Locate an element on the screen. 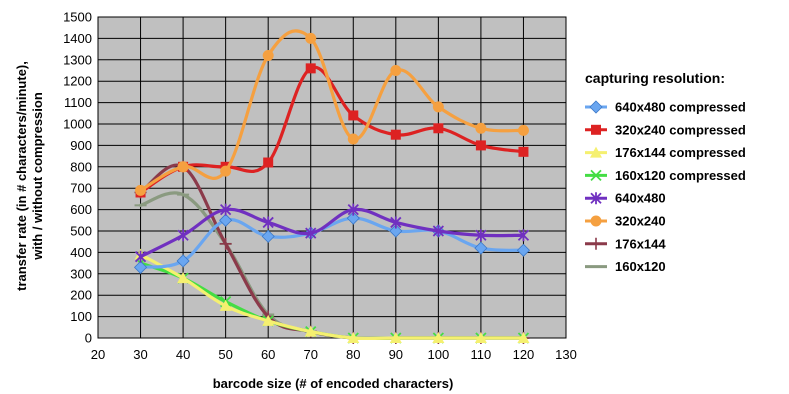  legend-item: 160x120 is located at coordinates (625, 266).